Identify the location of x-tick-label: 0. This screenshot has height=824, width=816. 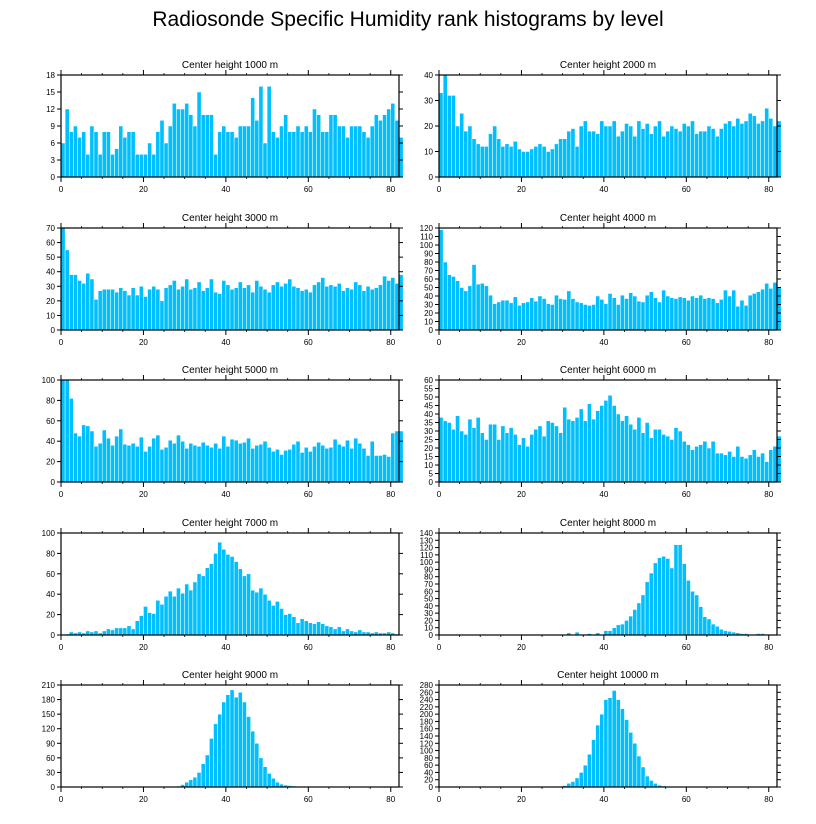
(439, 799).